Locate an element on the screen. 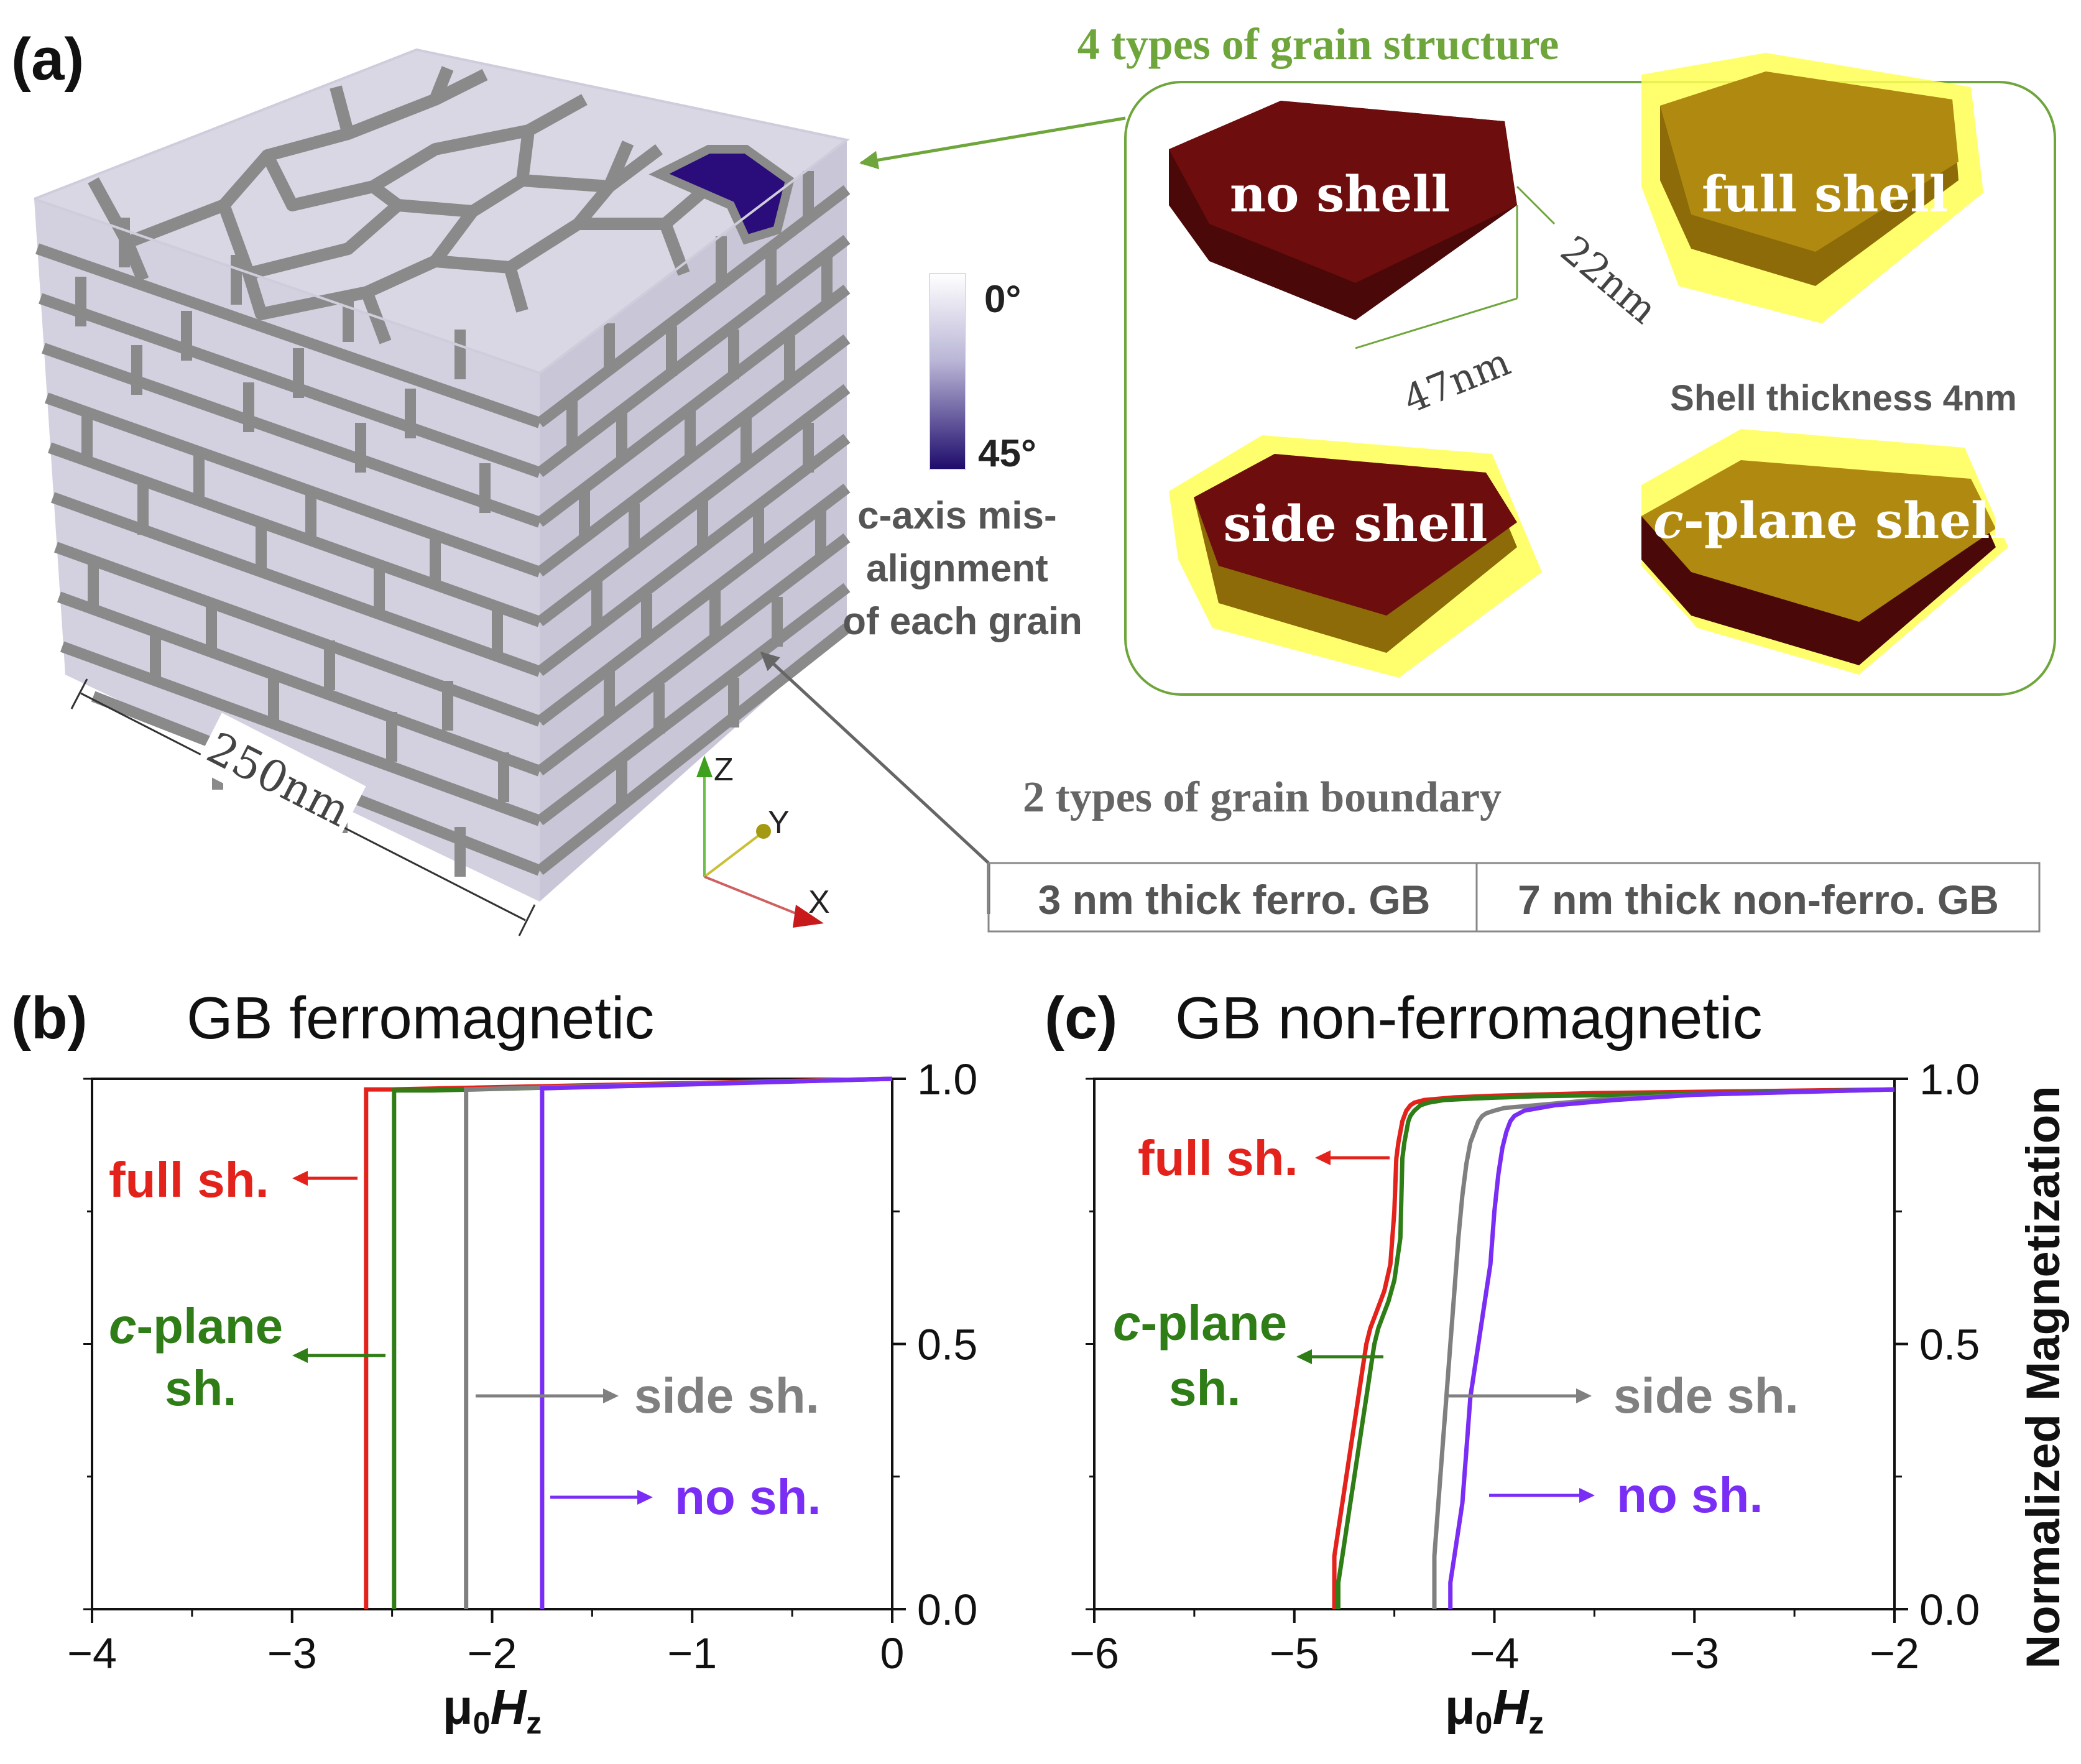  chart-c-full-arrowhead is located at coordinates (1323, 1157).